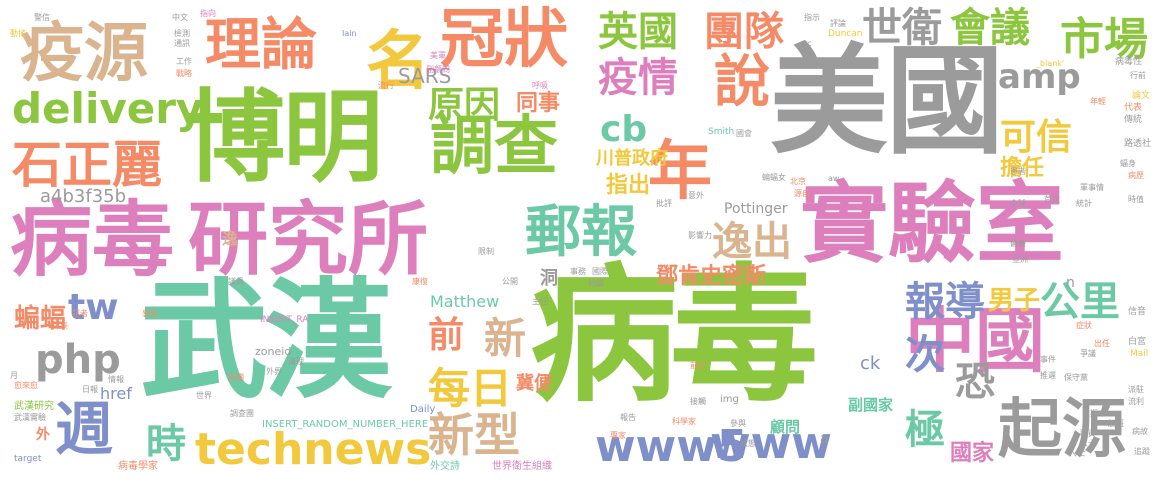  What do you see at coordinates (349, 33) in the screenshot?
I see `word-iain: Iain` at bounding box center [349, 33].